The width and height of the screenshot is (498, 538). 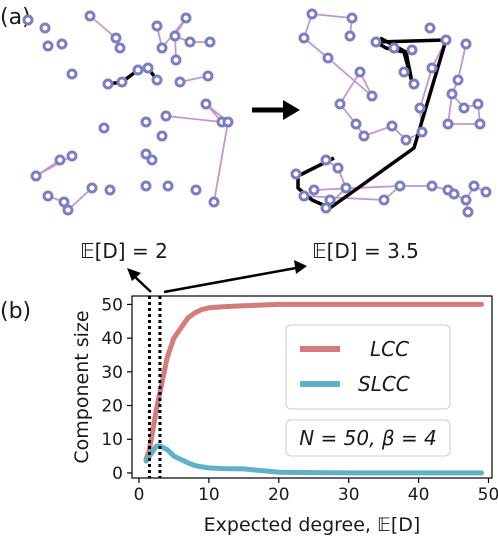 What do you see at coordinates (389, 349) in the screenshot?
I see `legend-lcc-label: LCC` at bounding box center [389, 349].